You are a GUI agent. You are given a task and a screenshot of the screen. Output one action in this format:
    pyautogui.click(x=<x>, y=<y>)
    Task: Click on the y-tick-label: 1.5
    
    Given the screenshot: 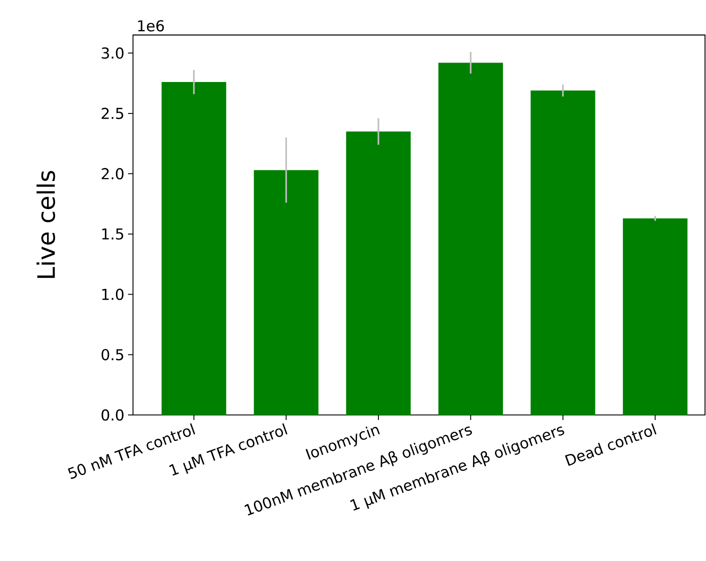 What is the action you would take?
    pyautogui.click(x=113, y=234)
    